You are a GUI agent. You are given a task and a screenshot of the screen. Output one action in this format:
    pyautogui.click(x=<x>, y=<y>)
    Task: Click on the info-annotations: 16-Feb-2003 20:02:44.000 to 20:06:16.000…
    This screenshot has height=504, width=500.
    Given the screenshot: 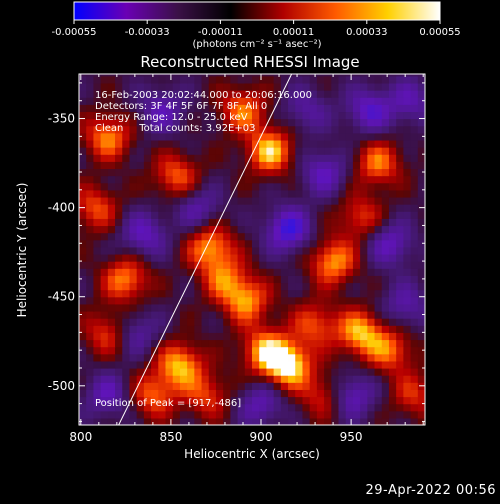 What is the action you would take?
    pyautogui.click(x=203, y=112)
    